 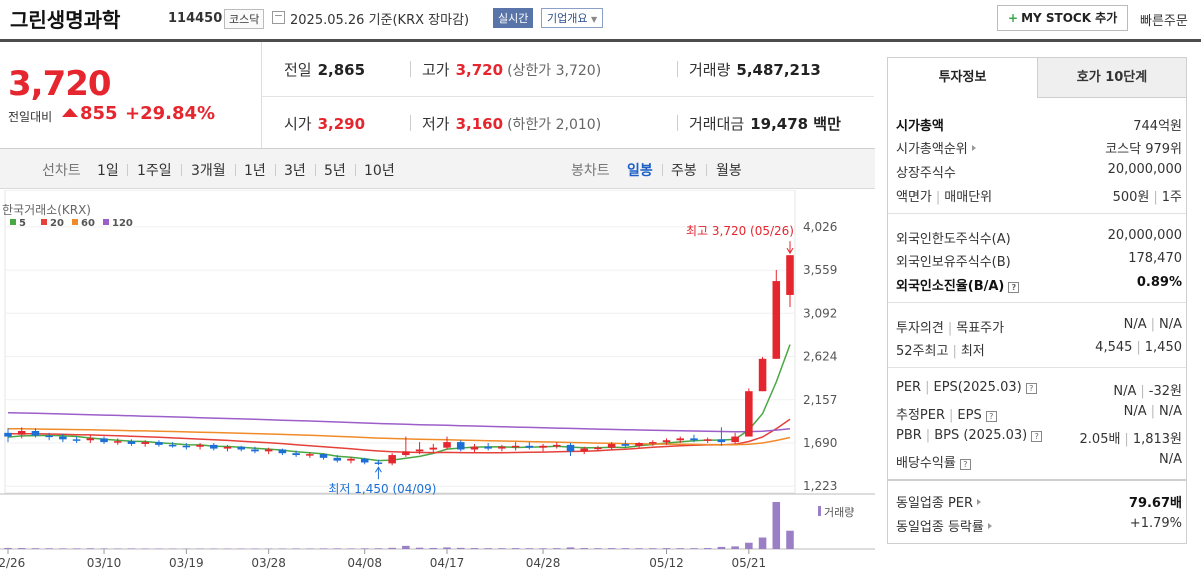 I want to click on info-row-52week: 52주최고 | 최저 4,545 | 1,450, so click(x=1039, y=349).